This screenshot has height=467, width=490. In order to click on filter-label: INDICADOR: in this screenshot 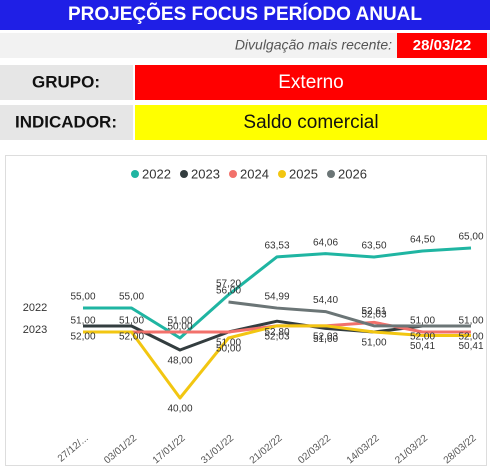, I will do `click(66, 121)`.